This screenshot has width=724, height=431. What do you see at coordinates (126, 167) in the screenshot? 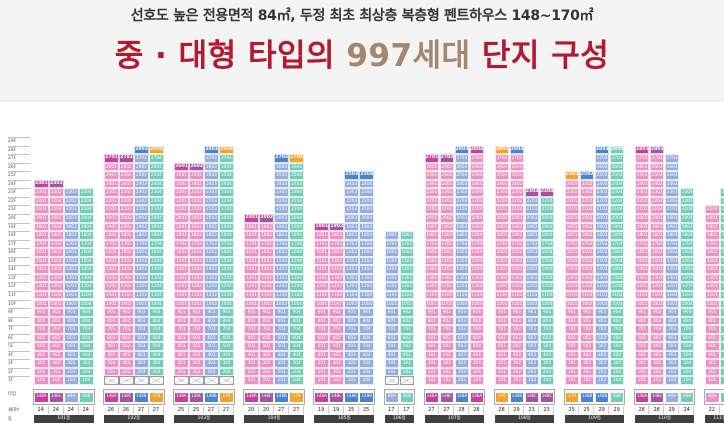
I see `unit-cell: 2602` at bounding box center [126, 167].